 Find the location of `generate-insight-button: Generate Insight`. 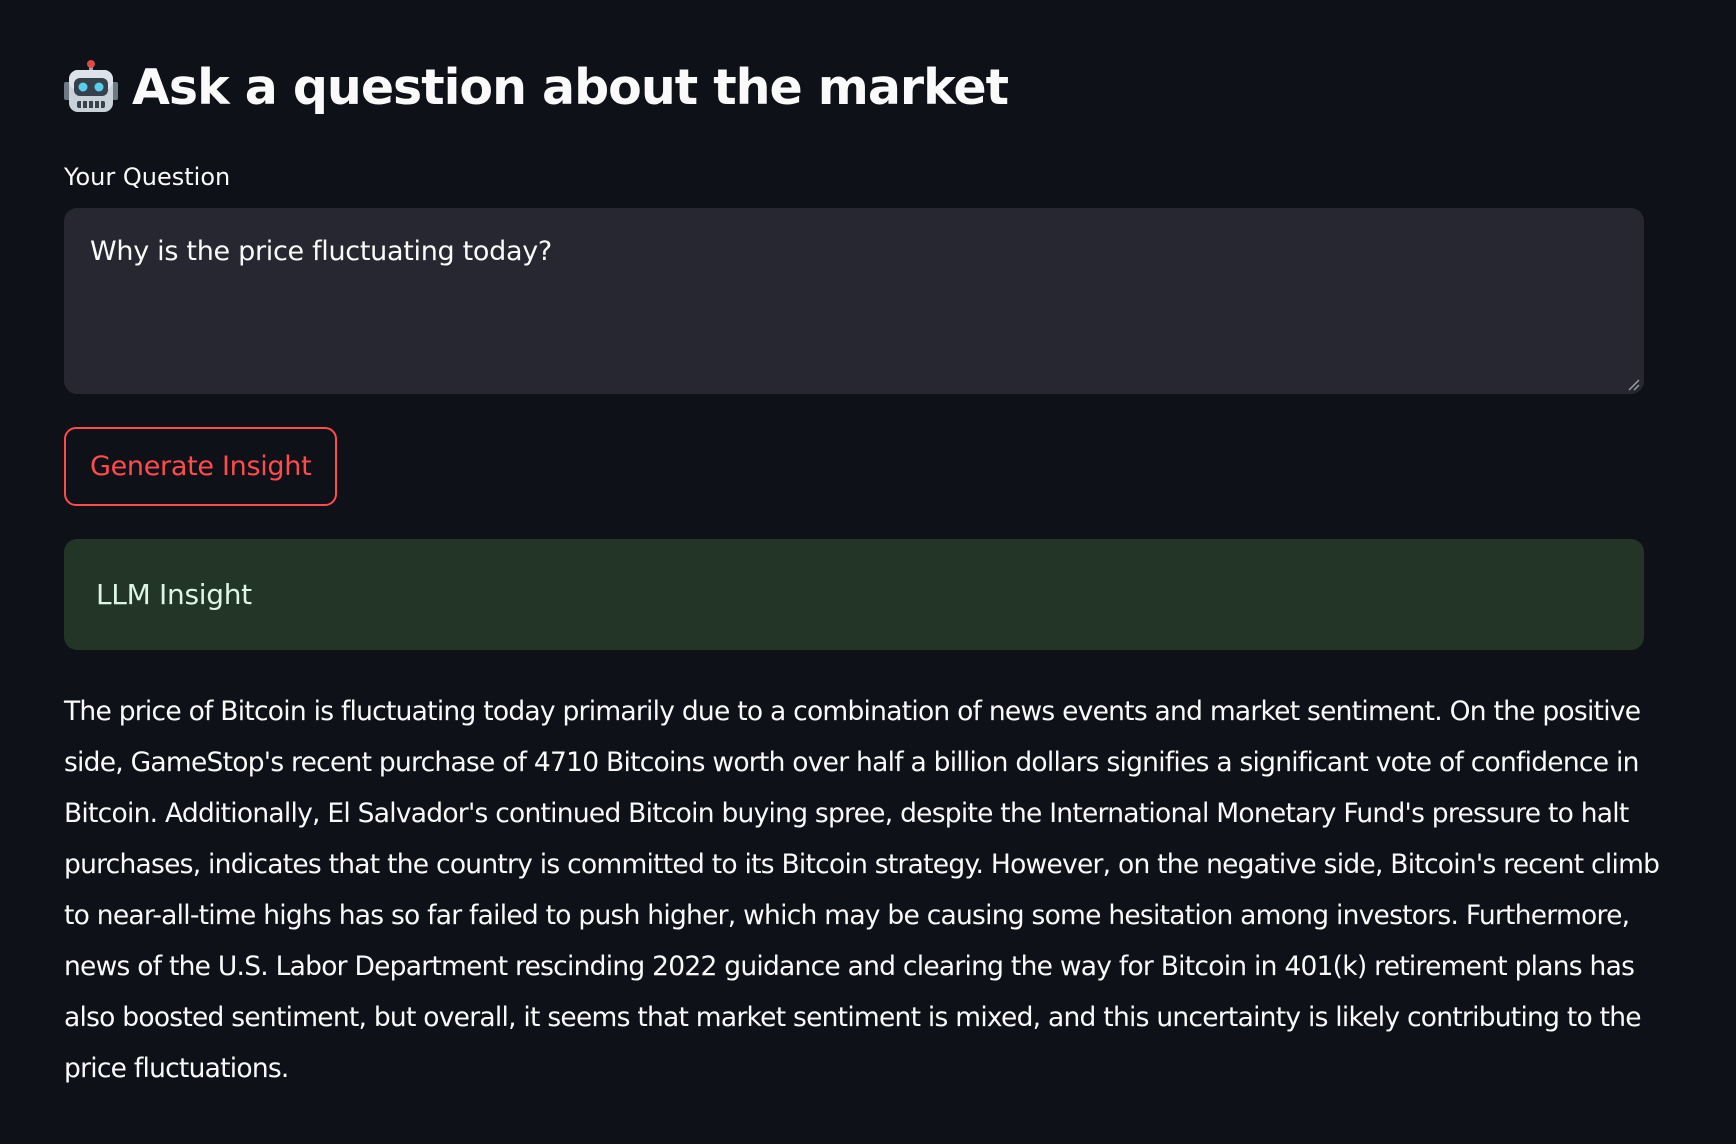

generate-insight-button: Generate Insight is located at coordinates (201, 466).